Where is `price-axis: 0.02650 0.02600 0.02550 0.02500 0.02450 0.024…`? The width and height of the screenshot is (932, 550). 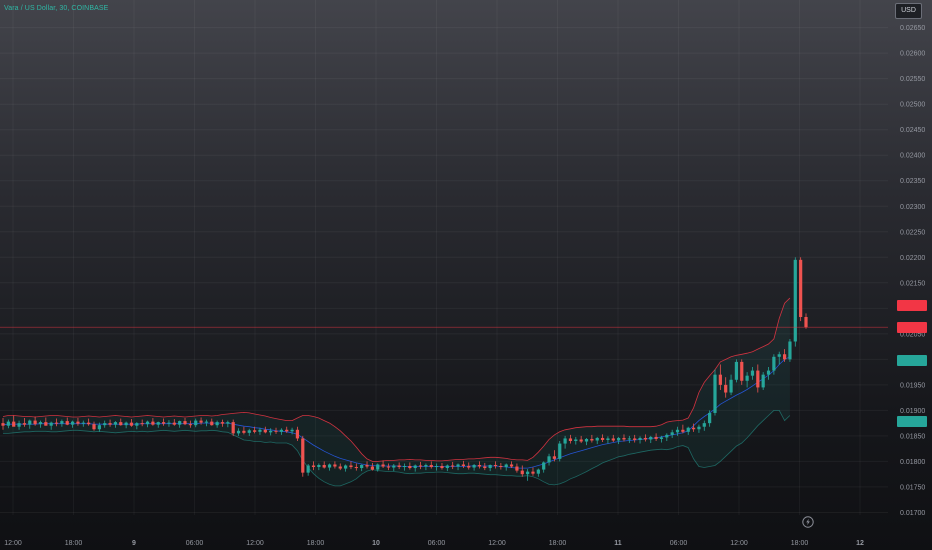
price-axis: 0.02650 0.02600 0.02550 0.02500 0.02450 0.024… is located at coordinates (912, 271).